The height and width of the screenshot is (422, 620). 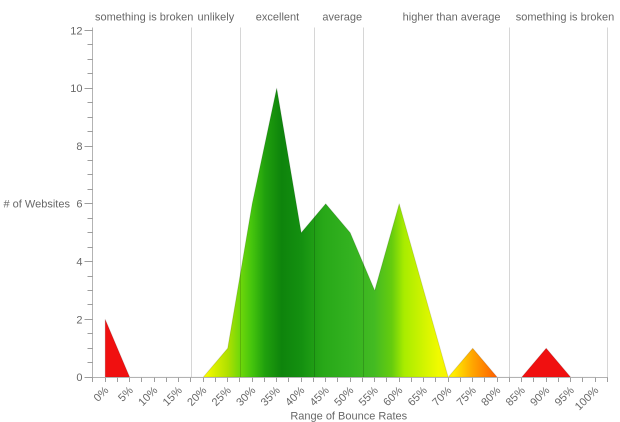 What do you see at coordinates (76, 31) in the screenshot?
I see `svg-text: 12` at bounding box center [76, 31].